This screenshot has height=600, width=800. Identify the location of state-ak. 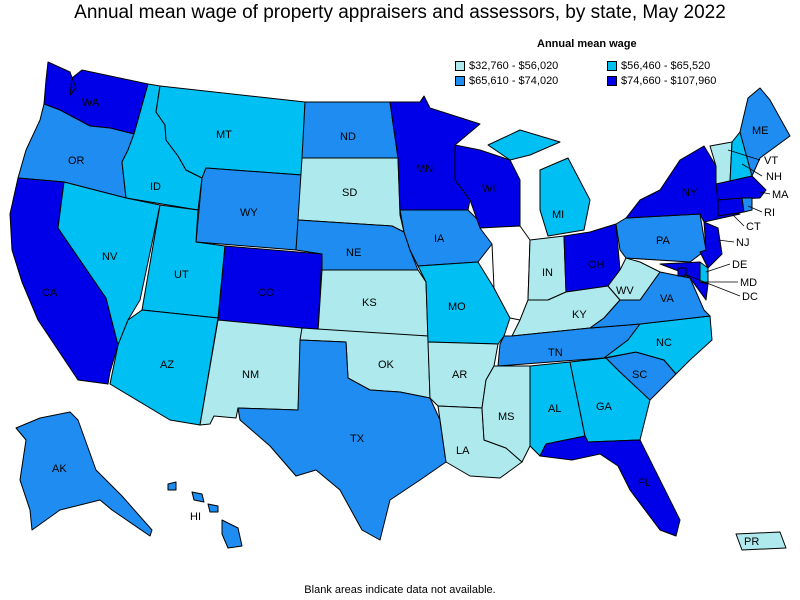
(84, 474).